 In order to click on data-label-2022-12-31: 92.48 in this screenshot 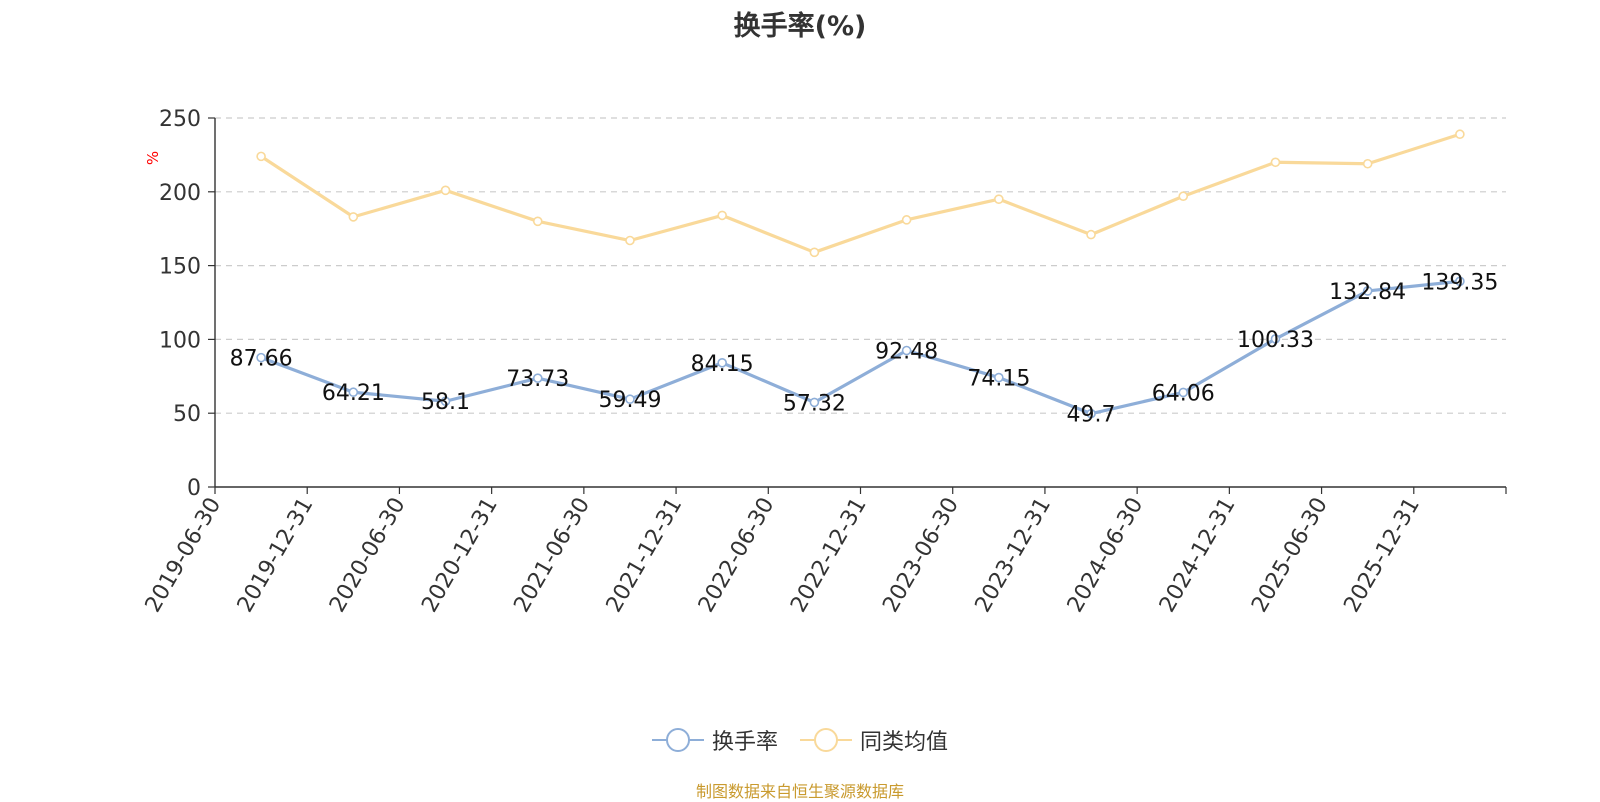, I will do `click(906, 351)`.